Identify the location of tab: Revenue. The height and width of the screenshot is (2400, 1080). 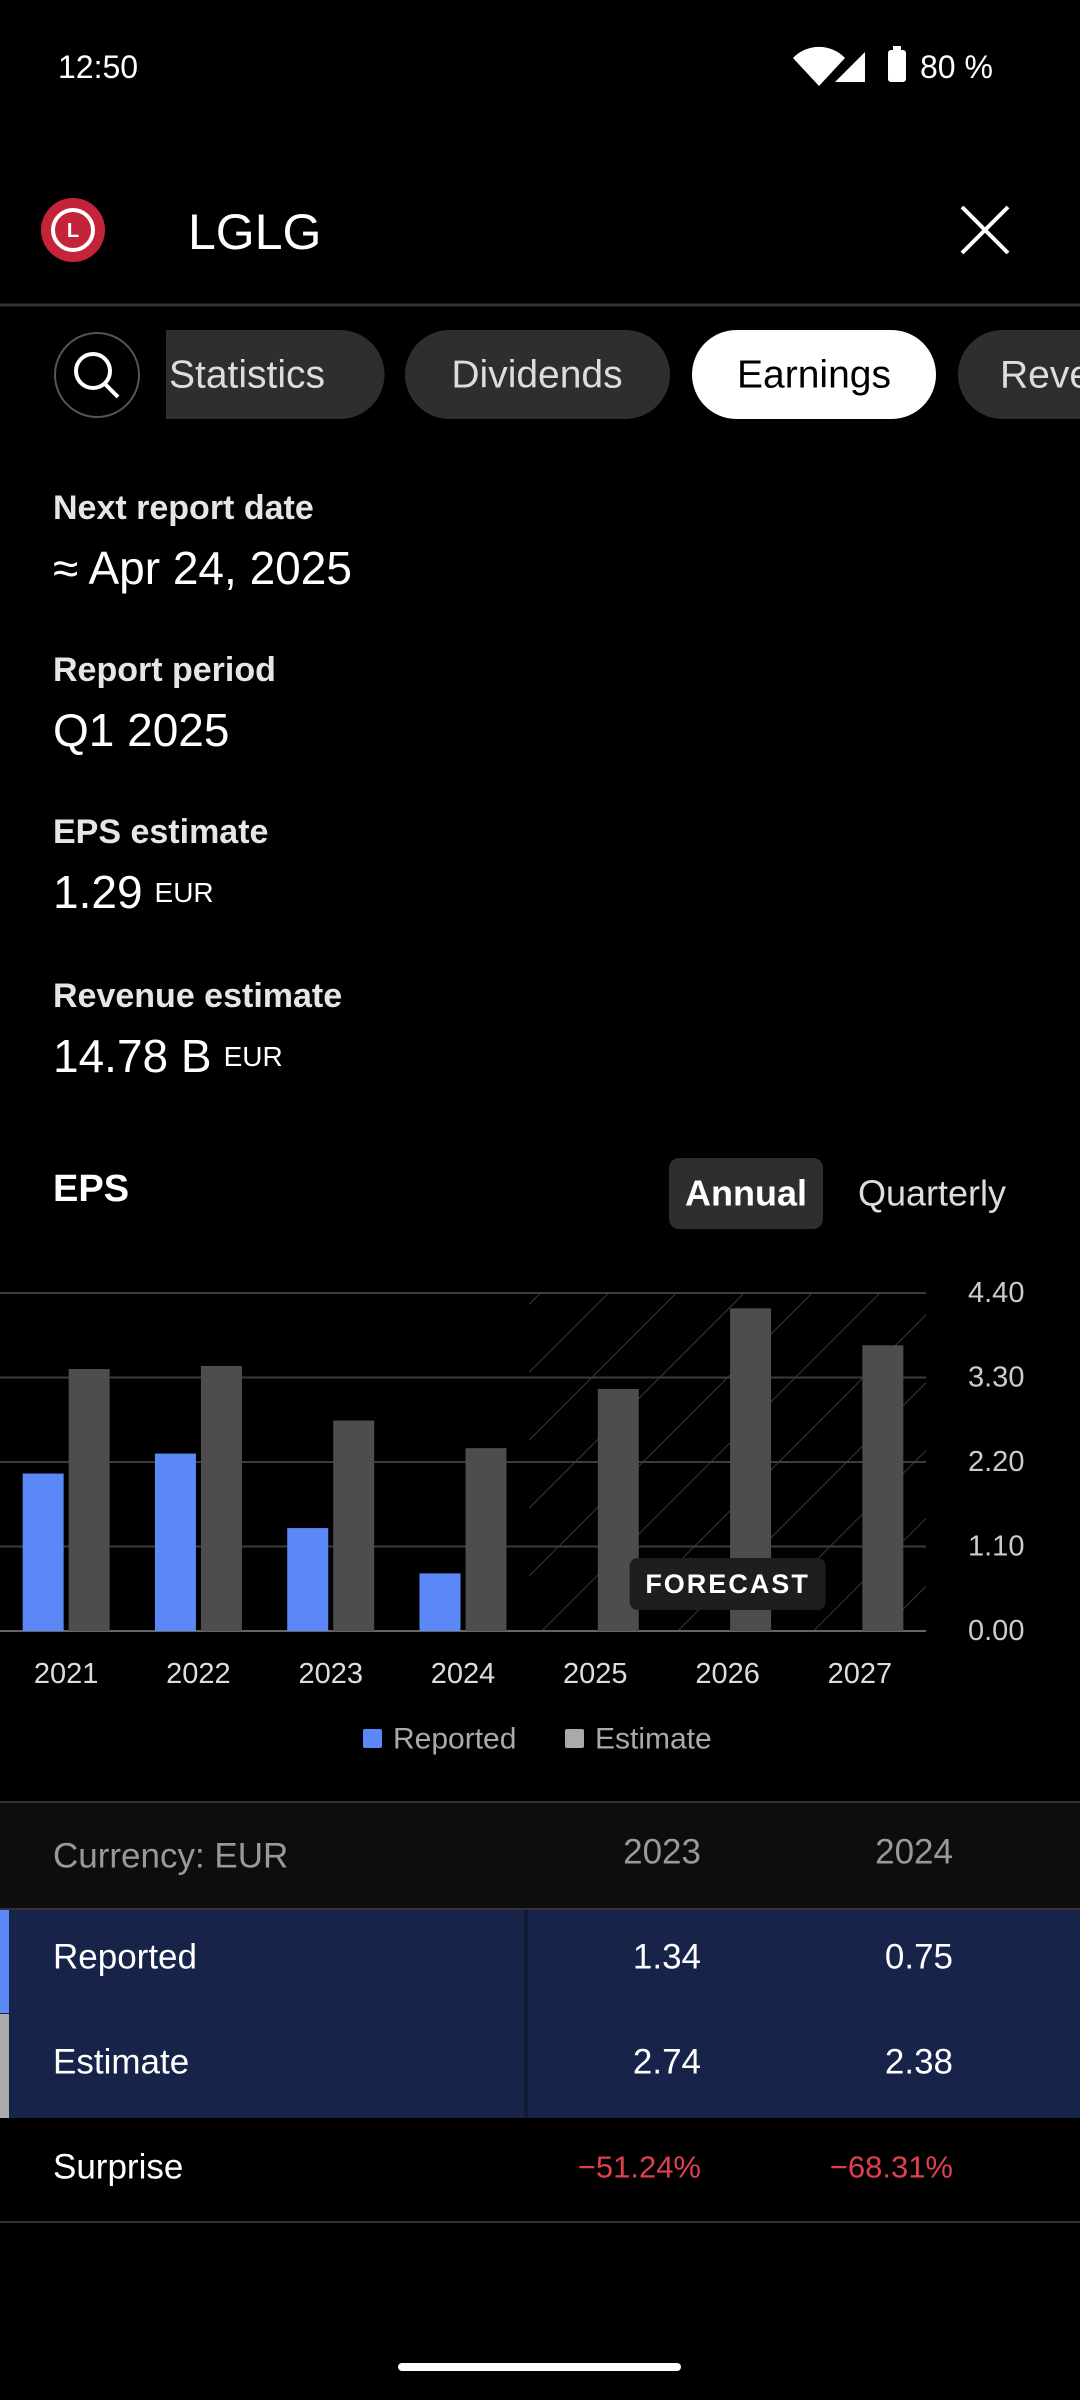
(1019, 374).